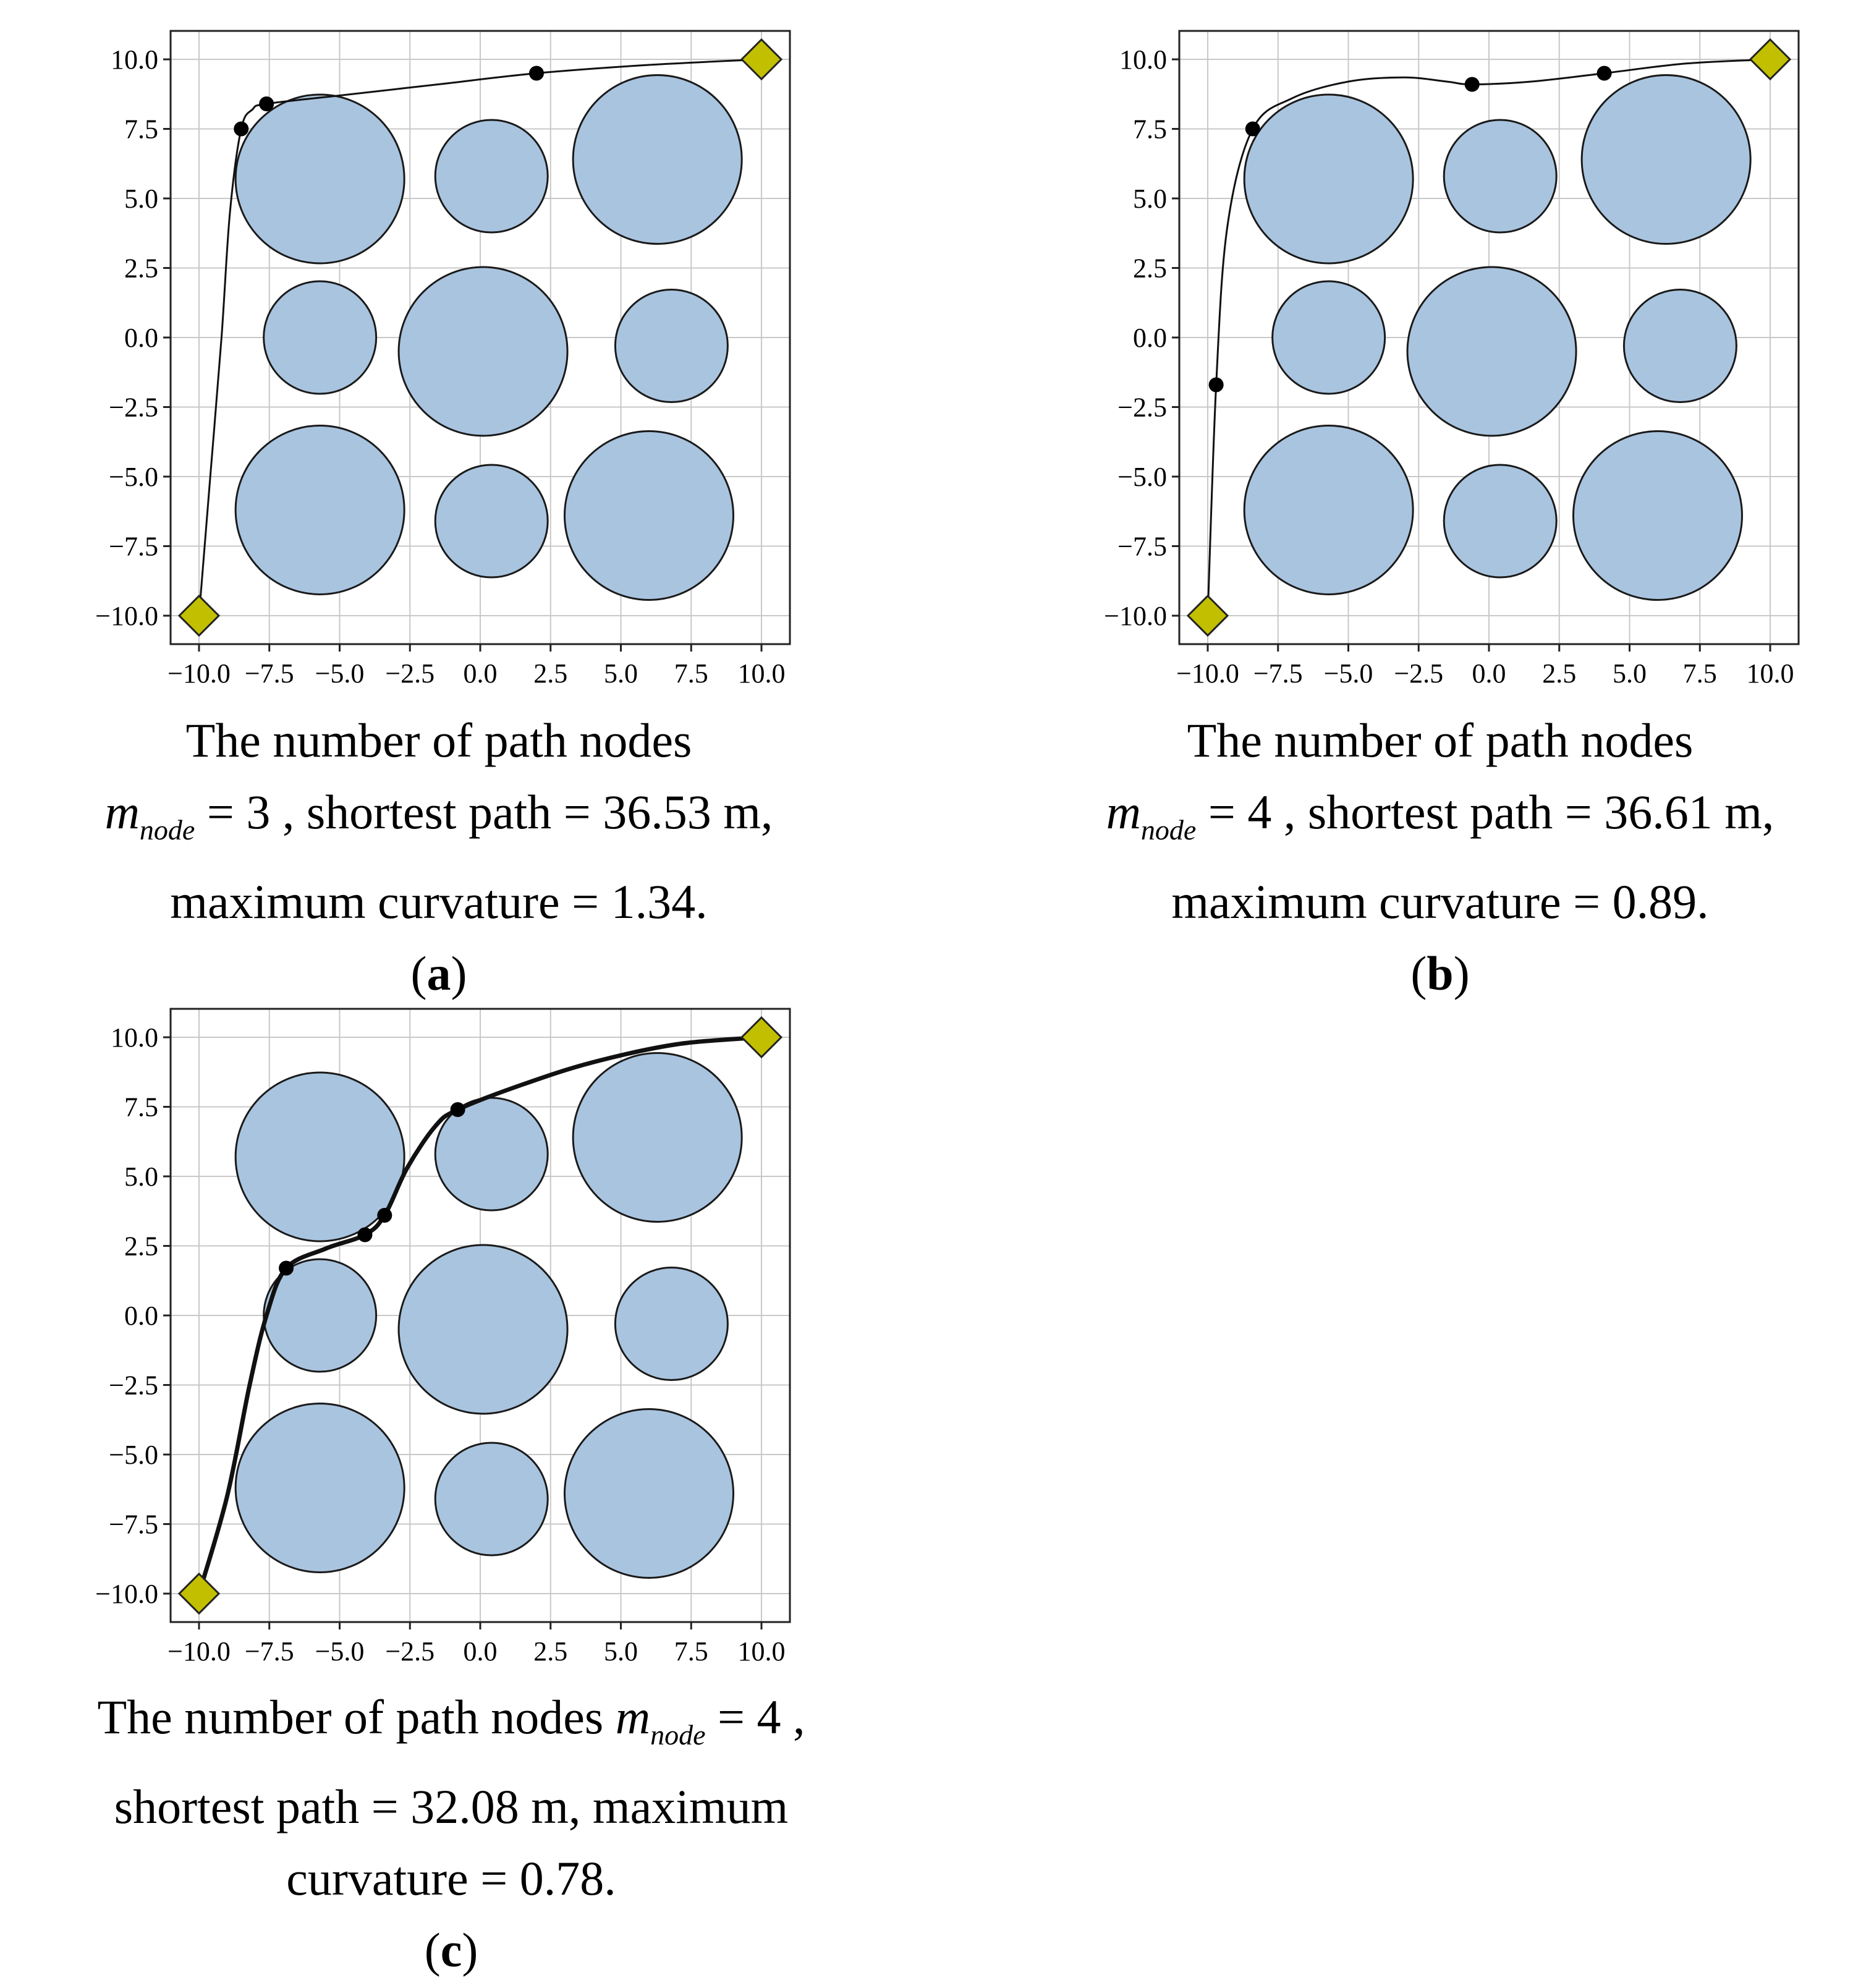 This screenshot has height=1988, width=1853. Describe the element at coordinates (451, 1720) in the screenshot. I see `caption-c-line1: The number of path nodes mnode = 4 ,` at that location.